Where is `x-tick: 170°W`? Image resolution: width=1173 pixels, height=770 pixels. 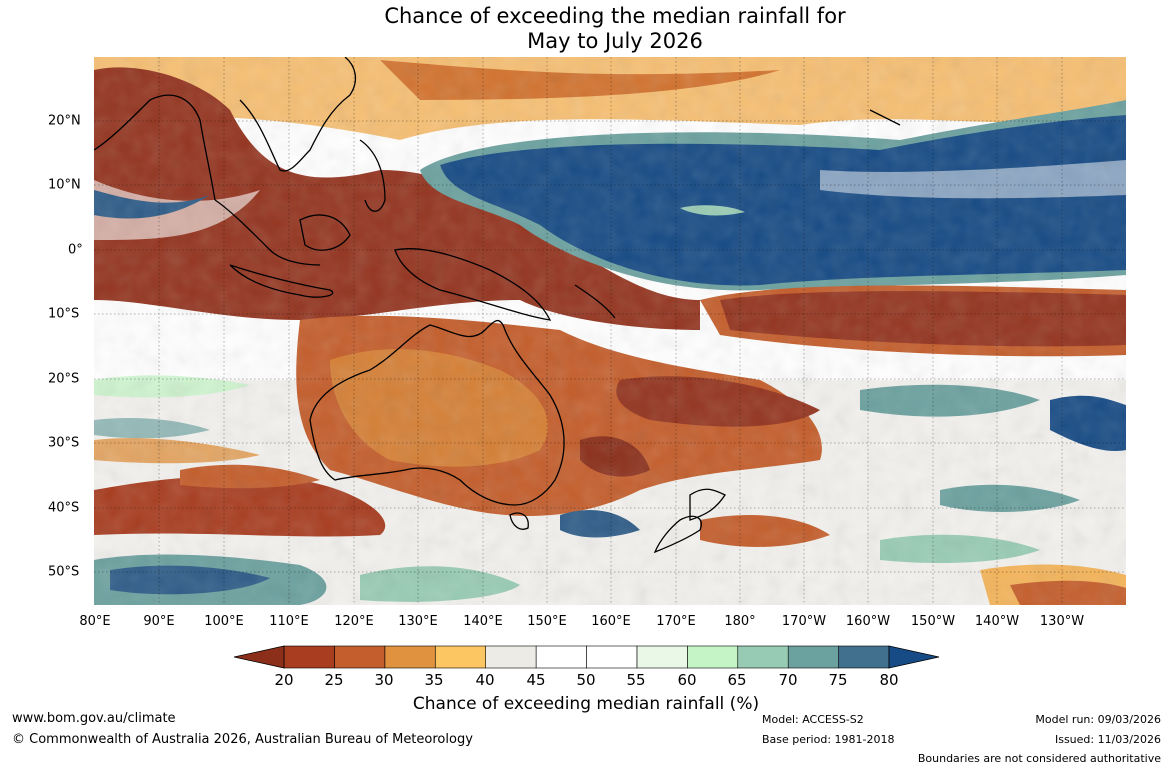
x-tick: 170°W is located at coordinates (804, 621).